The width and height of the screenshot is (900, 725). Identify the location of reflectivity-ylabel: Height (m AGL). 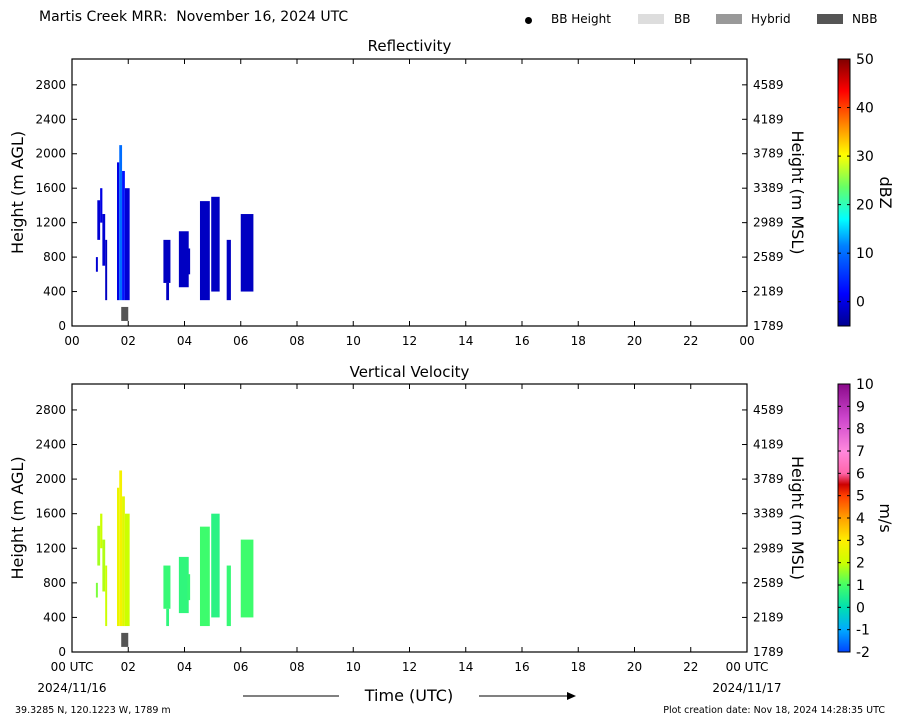
(17, 192).